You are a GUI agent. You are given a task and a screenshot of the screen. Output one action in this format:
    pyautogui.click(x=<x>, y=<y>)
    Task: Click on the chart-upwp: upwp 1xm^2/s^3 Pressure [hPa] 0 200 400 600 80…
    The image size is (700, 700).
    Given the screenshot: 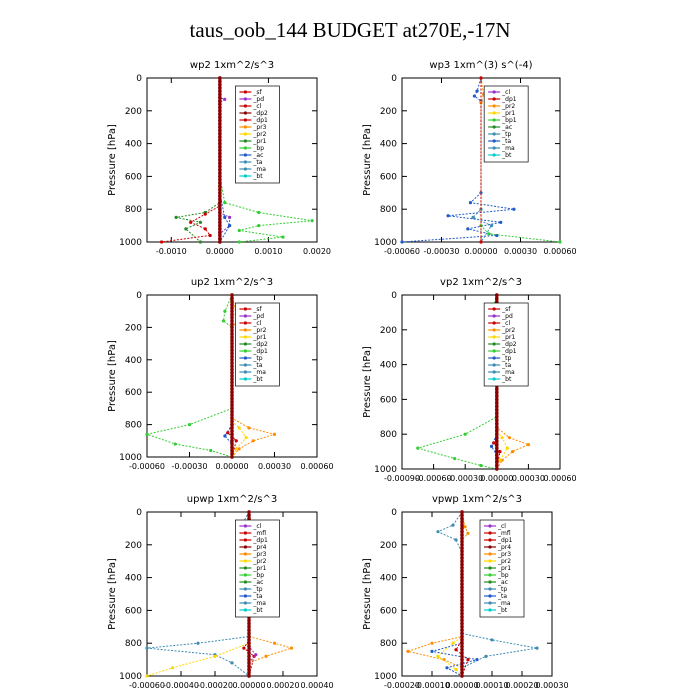 What is the action you would take?
    pyautogui.click(x=220, y=592)
    